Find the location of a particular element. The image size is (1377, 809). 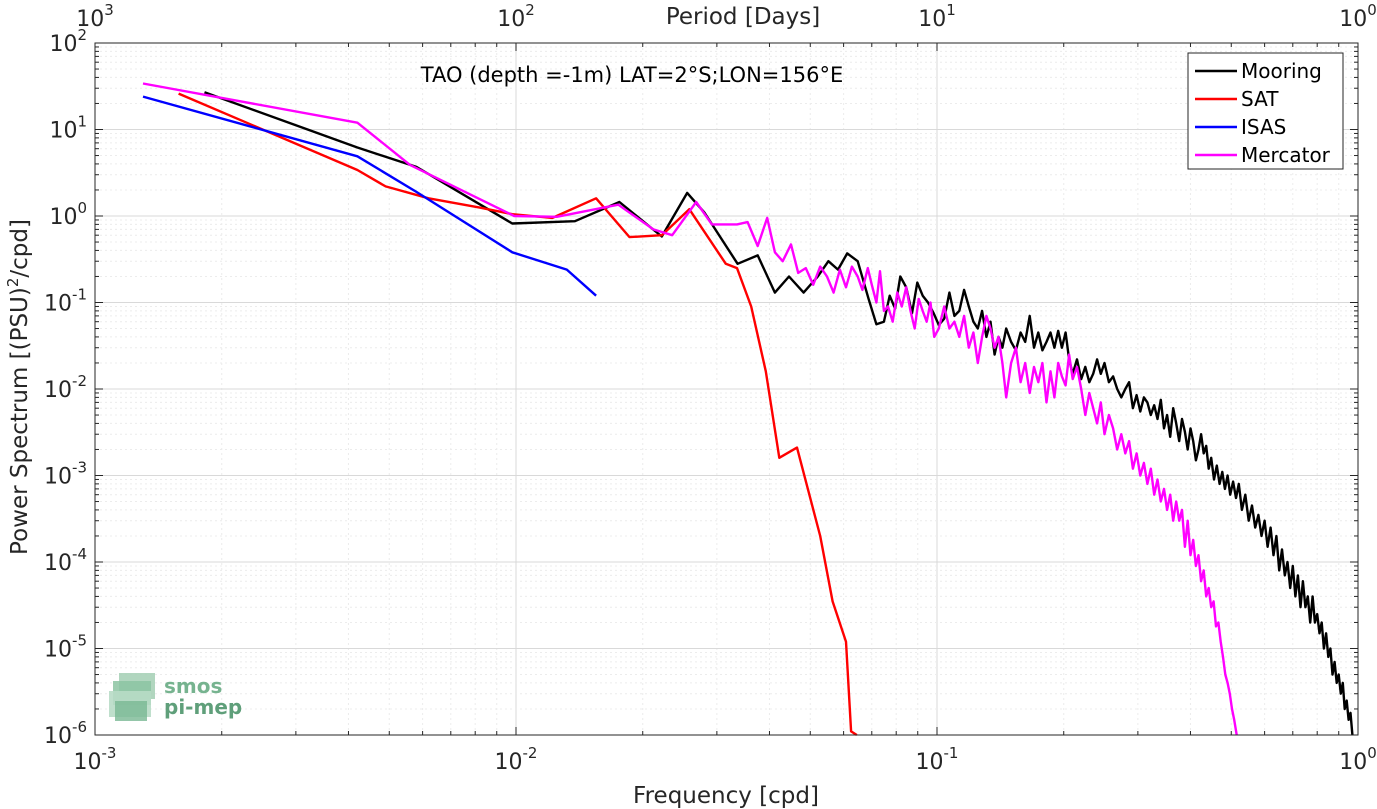

x-tick-label: 10⁻² is located at coordinates (516, 759).